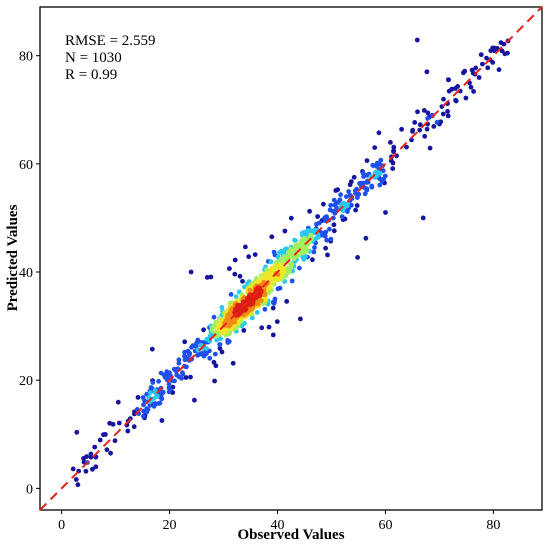  I want to click on x-axis-ticks: 0 20 40 60 80, so click(279, 521).